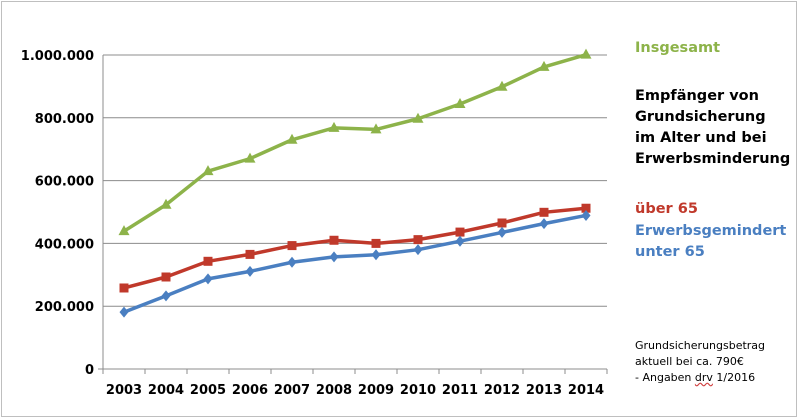  Describe the element at coordinates (208, 390) in the screenshot. I see `x-tick-label: 2005` at that location.